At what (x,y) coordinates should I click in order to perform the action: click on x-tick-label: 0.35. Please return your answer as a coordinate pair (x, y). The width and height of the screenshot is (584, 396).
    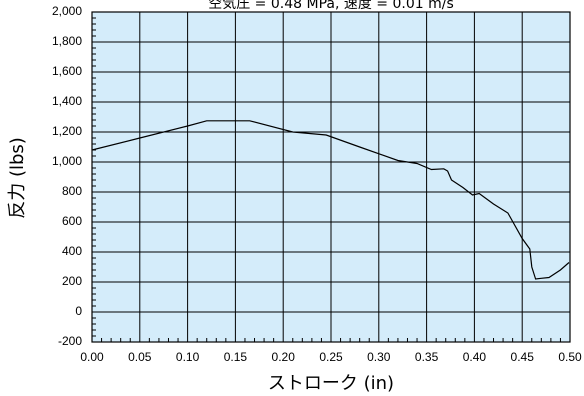
    Looking at the image, I should click on (427, 357).